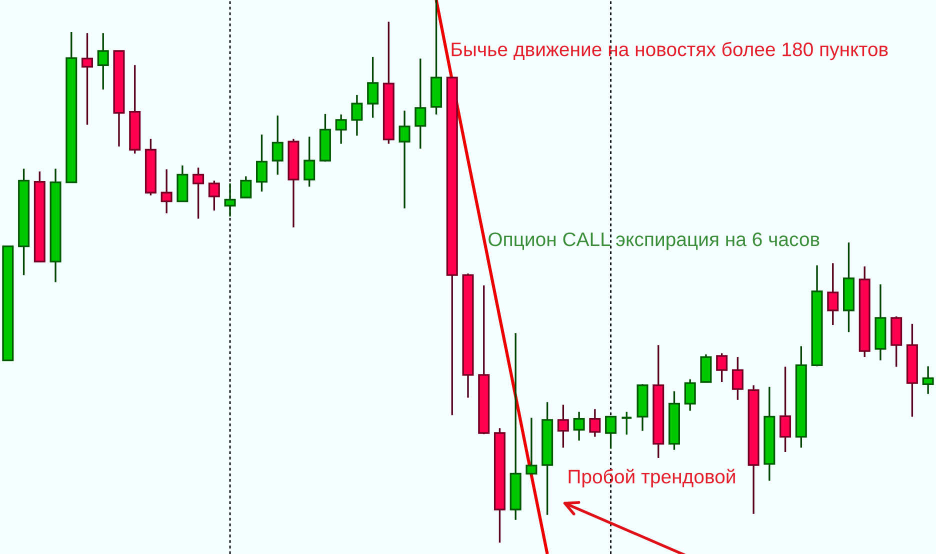  What do you see at coordinates (651, 478) in the screenshot?
I see `annotation: Пробой трендовой` at bounding box center [651, 478].